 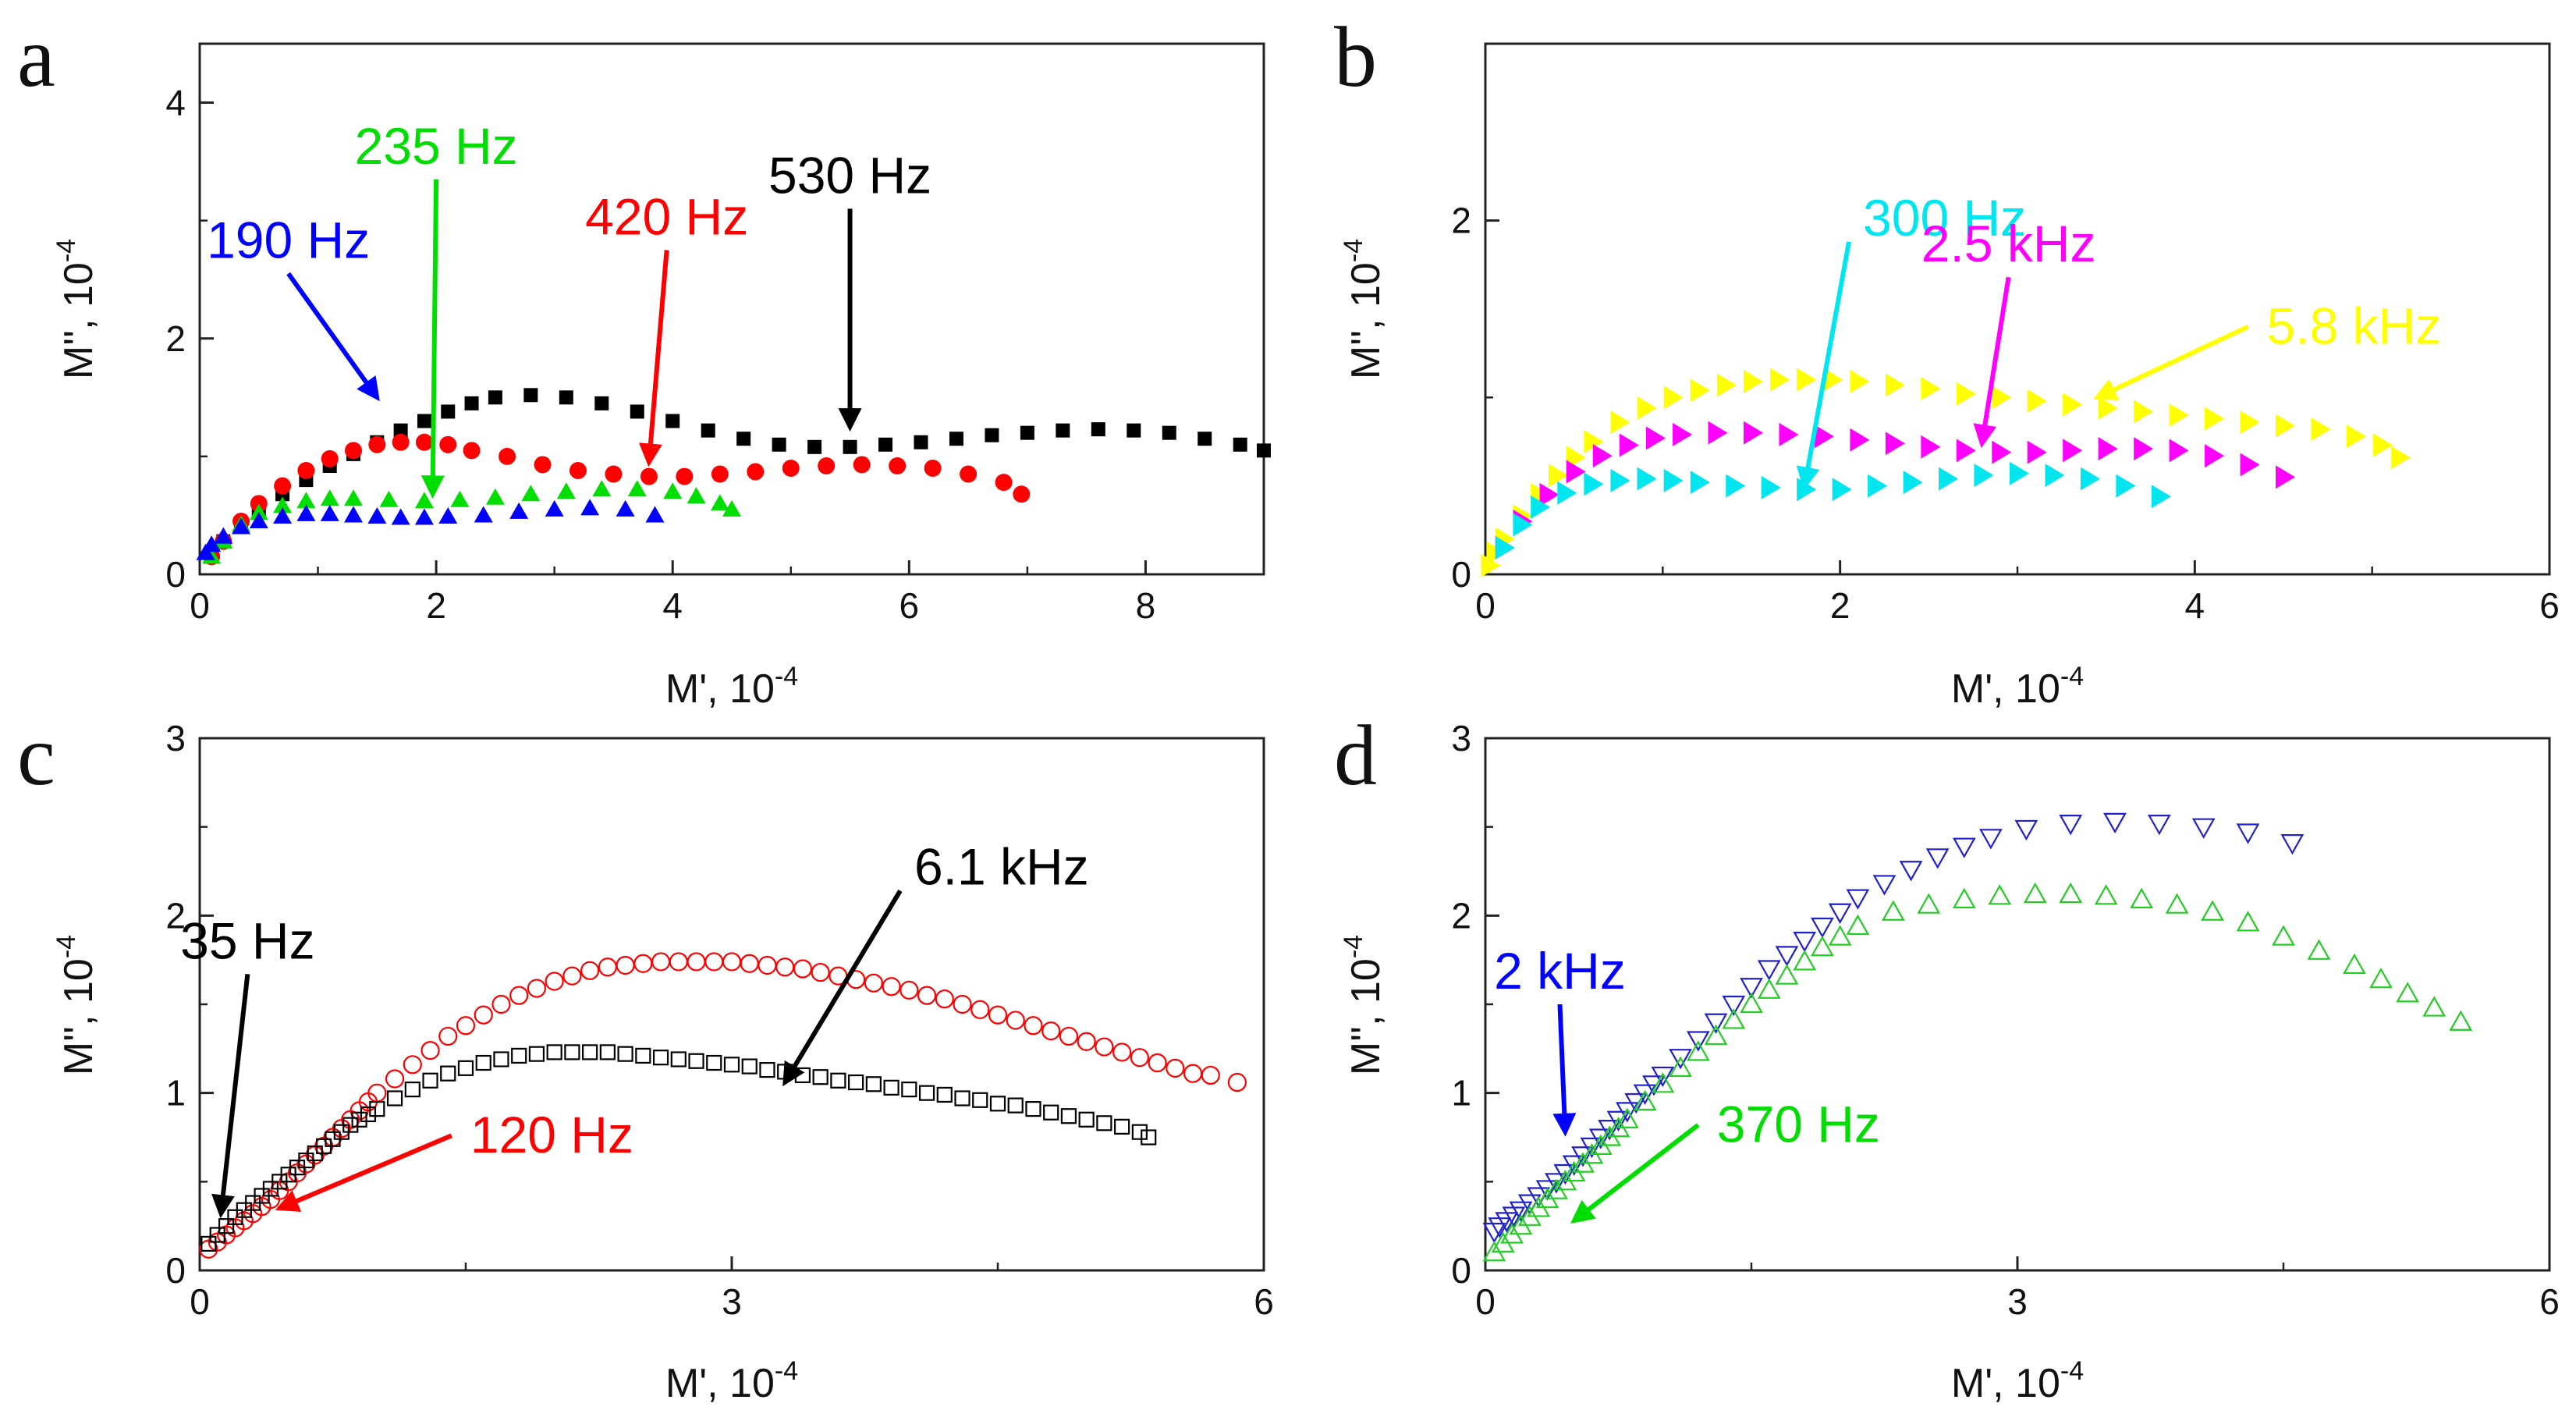 I want to click on panel-letter-b: b, so click(x=1355, y=57).